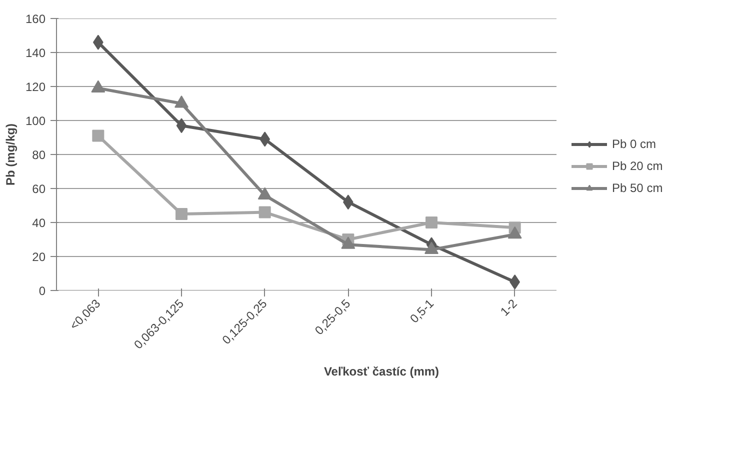  What do you see at coordinates (35, 121) in the screenshot?
I see `y-tick-label: 100` at bounding box center [35, 121].